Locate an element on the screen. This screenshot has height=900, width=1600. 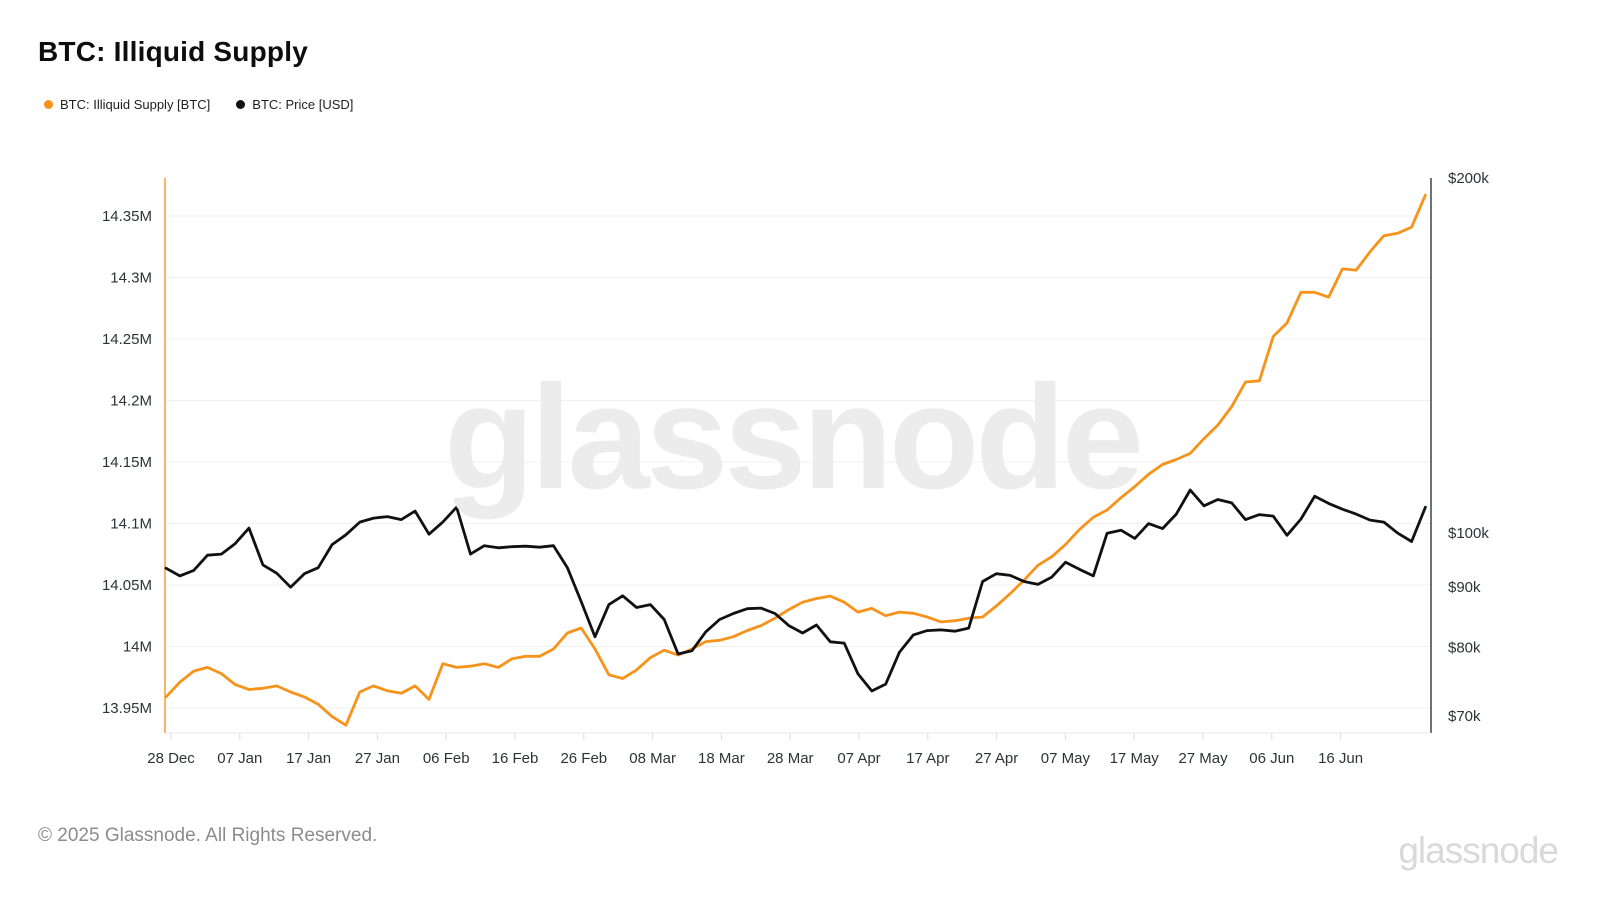
x-axis-label: 27 Apr is located at coordinates (996, 758).